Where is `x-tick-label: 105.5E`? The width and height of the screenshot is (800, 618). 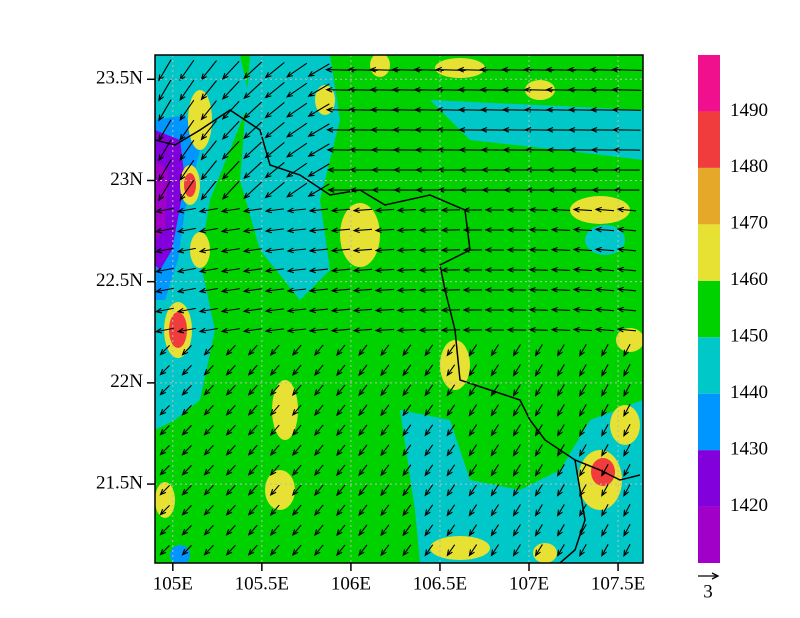
x-tick-label: 105.5E is located at coordinates (262, 583).